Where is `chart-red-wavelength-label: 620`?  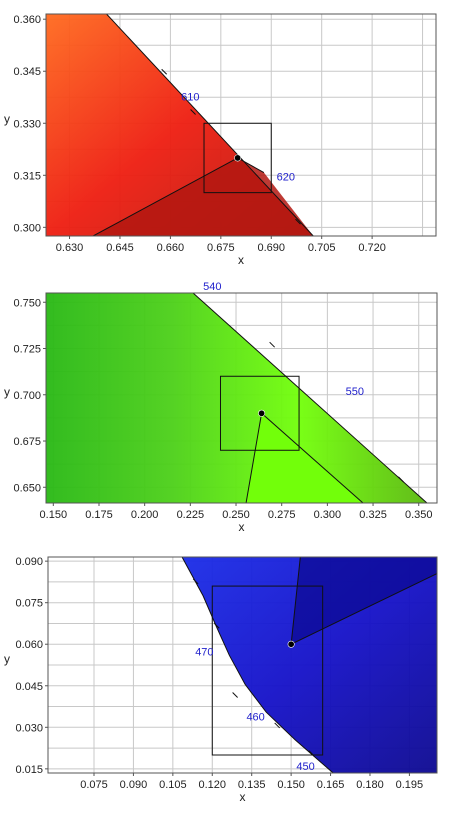 chart-red-wavelength-label: 620 is located at coordinates (286, 178).